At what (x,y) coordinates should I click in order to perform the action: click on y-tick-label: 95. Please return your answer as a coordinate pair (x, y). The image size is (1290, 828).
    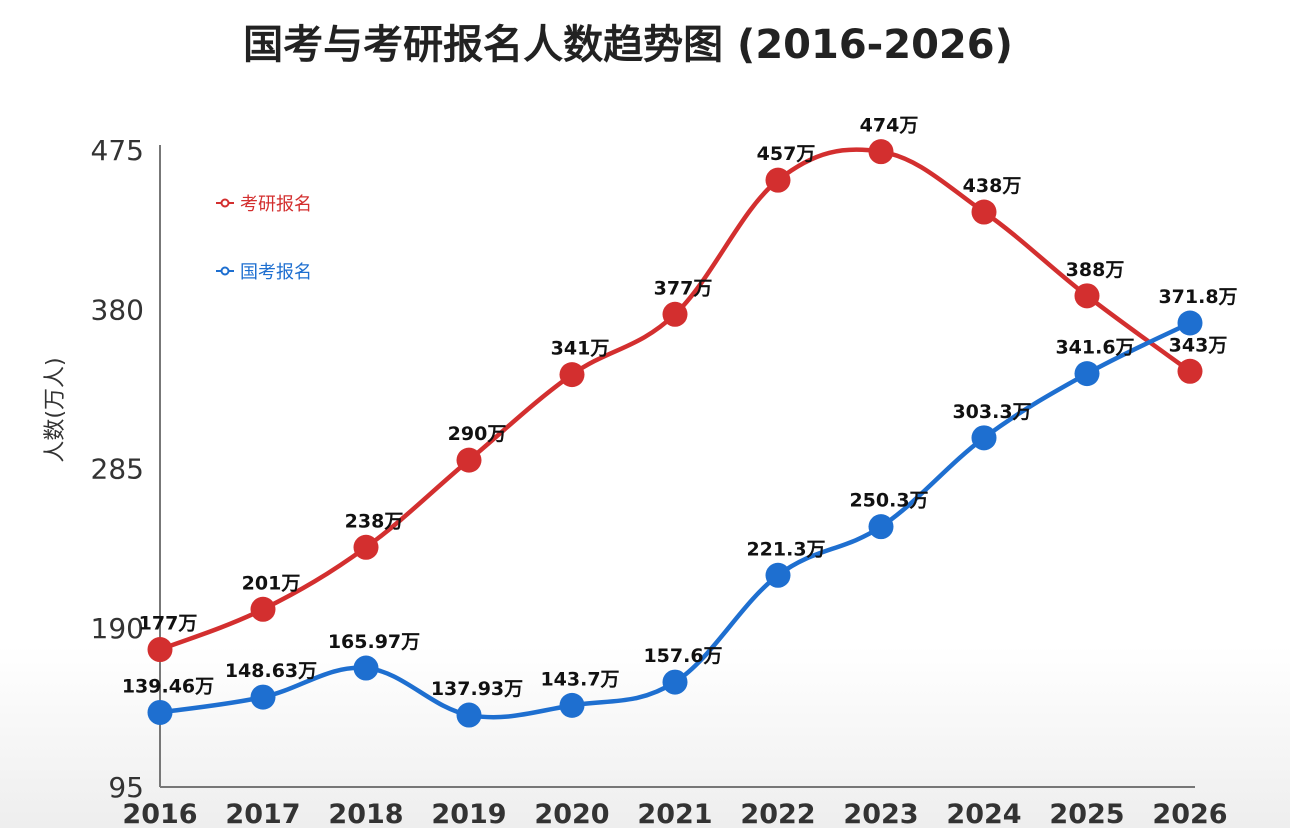
    Looking at the image, I should click on (126, 787).